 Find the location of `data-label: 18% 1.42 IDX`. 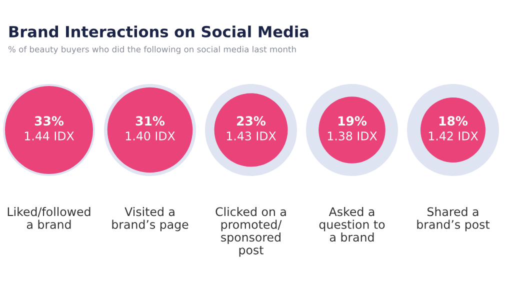

data-label: 18% 1.42 IDX is located at coordinates (453, 128).